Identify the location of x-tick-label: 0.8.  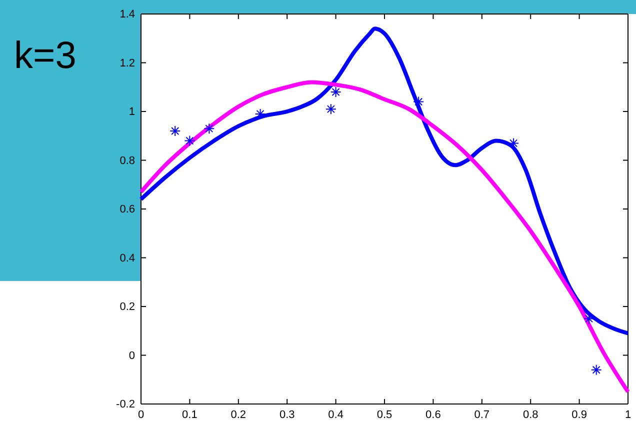
(530, 414).